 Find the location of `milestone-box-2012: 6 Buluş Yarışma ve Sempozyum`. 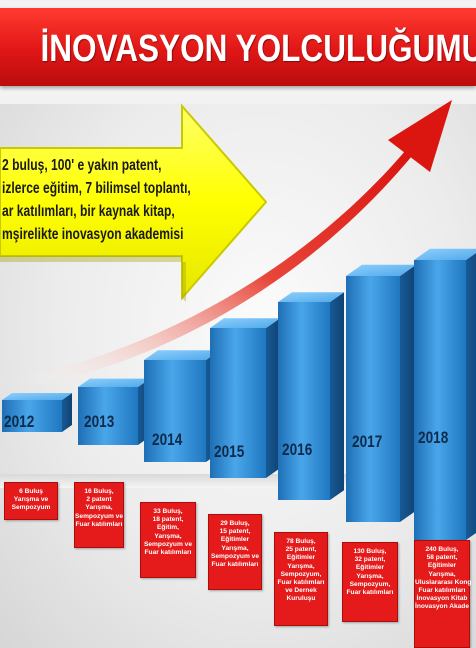

milestone-box-2012: 6 Buluş Yarışma ve Sempozyum is located at coordinates (31, 501).